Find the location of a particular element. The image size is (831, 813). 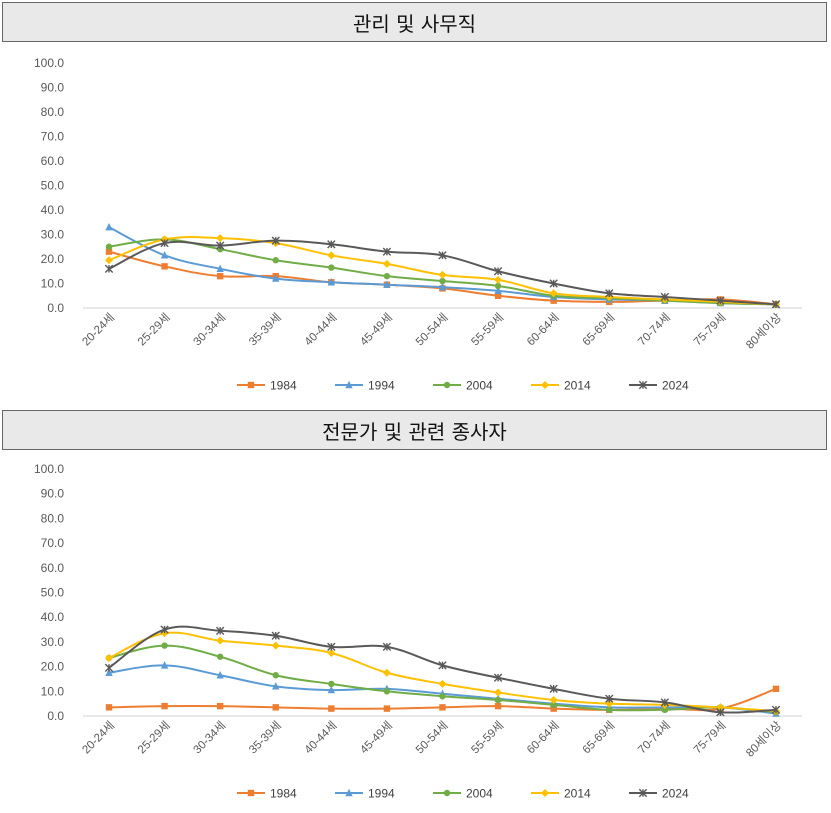

x-tick-label: 30-34세 is located at coordinates (209, 329).